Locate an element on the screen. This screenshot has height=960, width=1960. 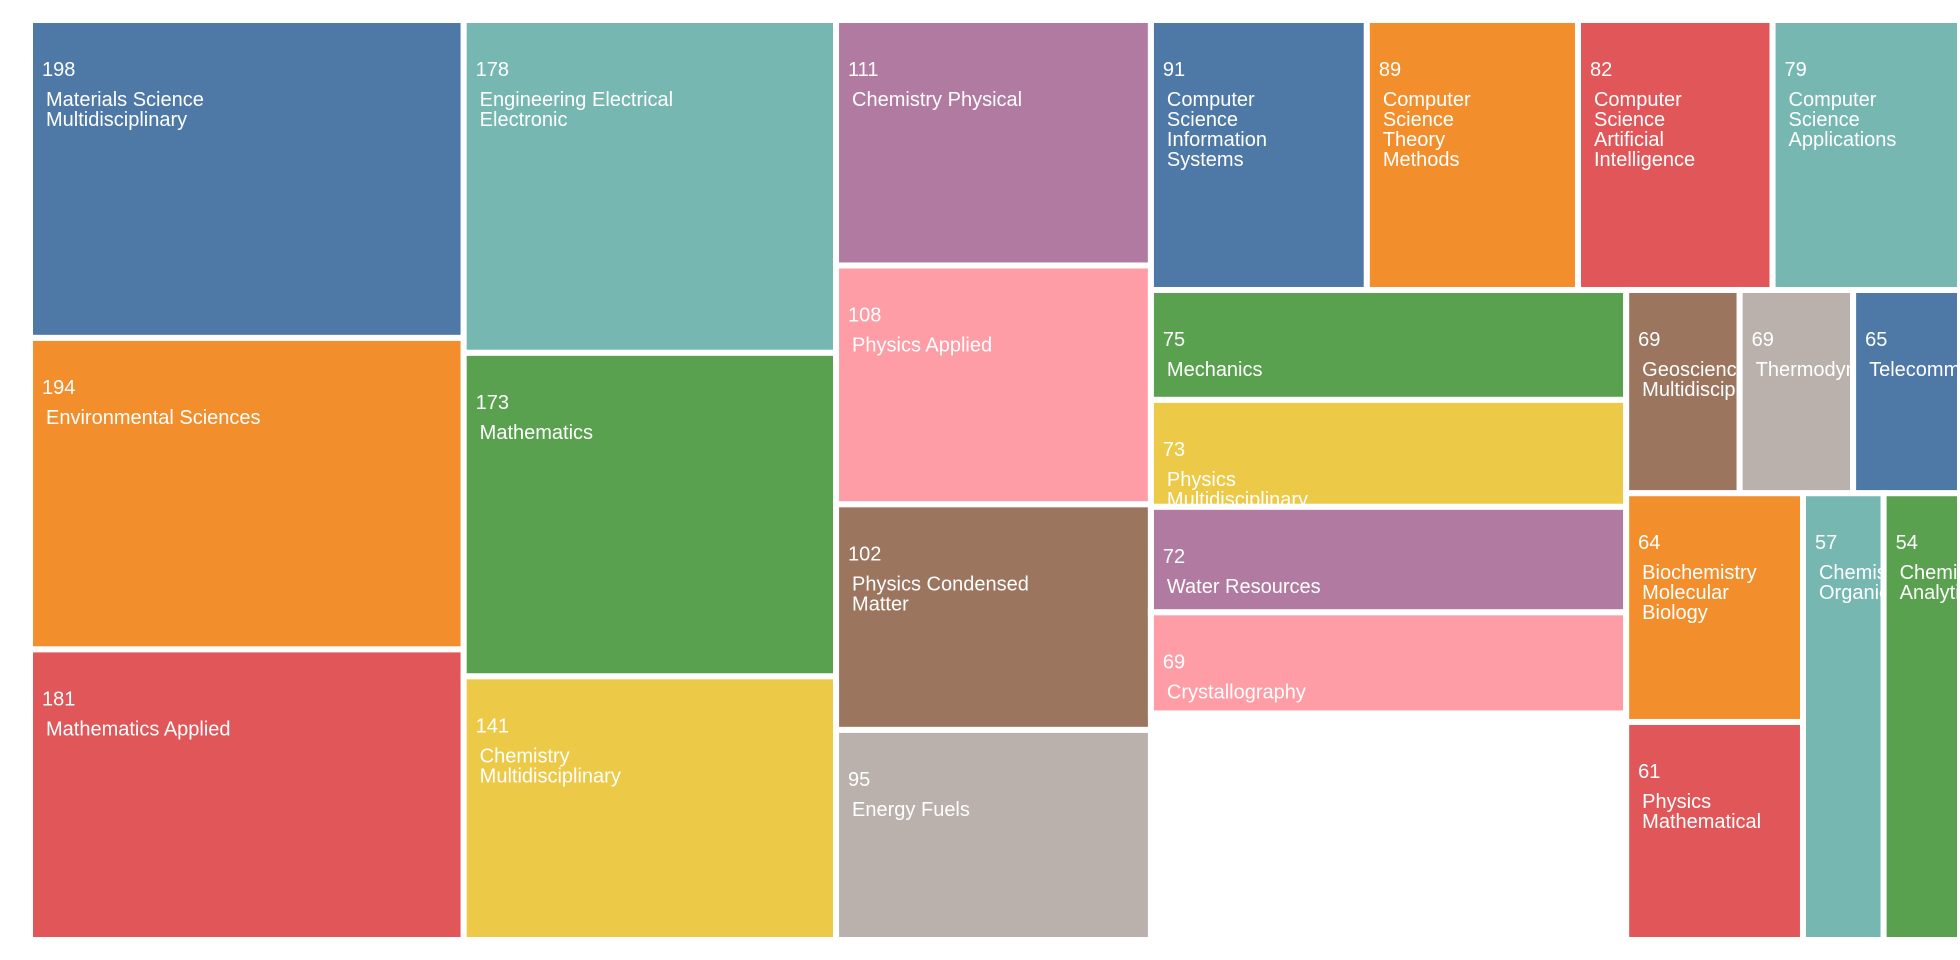
treemap-category-label: Materials Science is located at coordinates (125, 100).